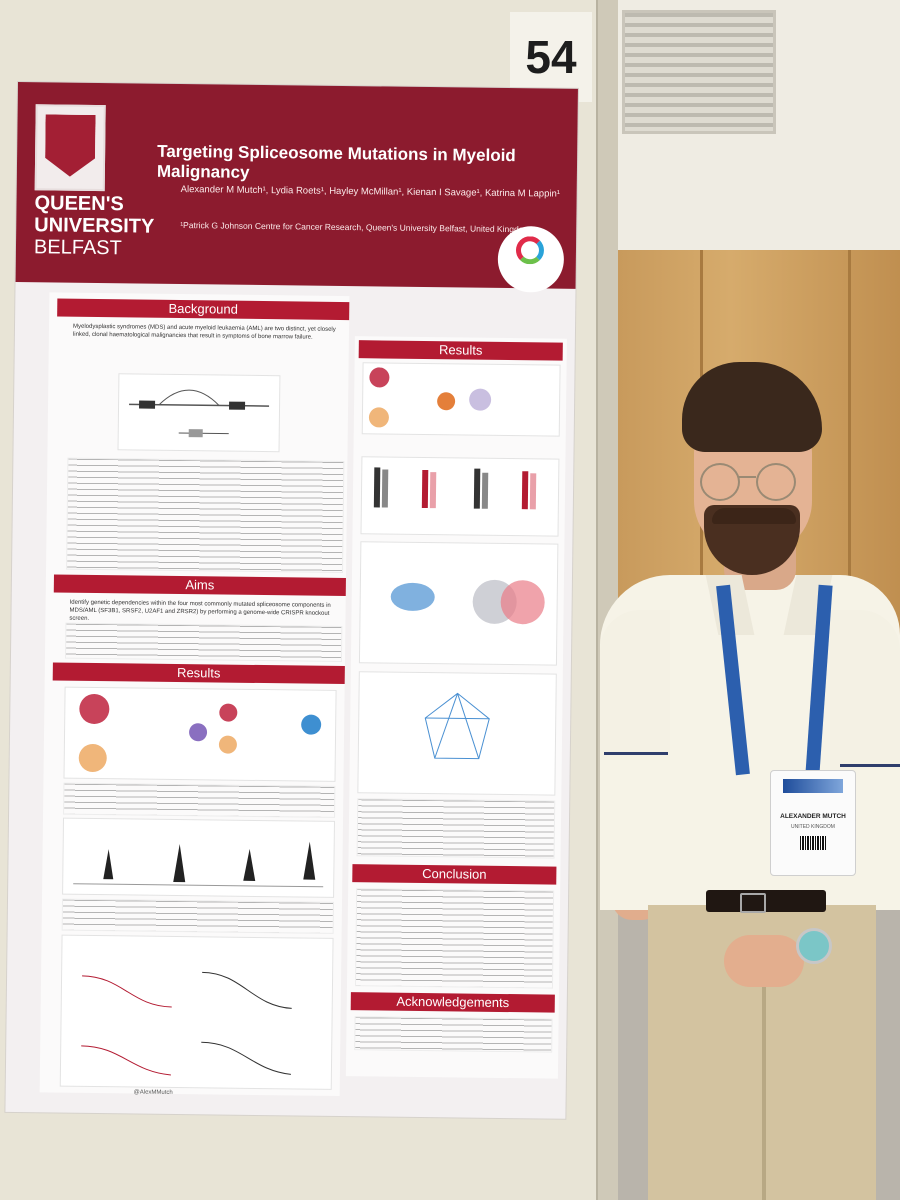 The width and height of the screenshot is (900, 1200). Describe the element at coordinates (453, 1034) in the screenshot. I see `acknowledgements-text` at that location.